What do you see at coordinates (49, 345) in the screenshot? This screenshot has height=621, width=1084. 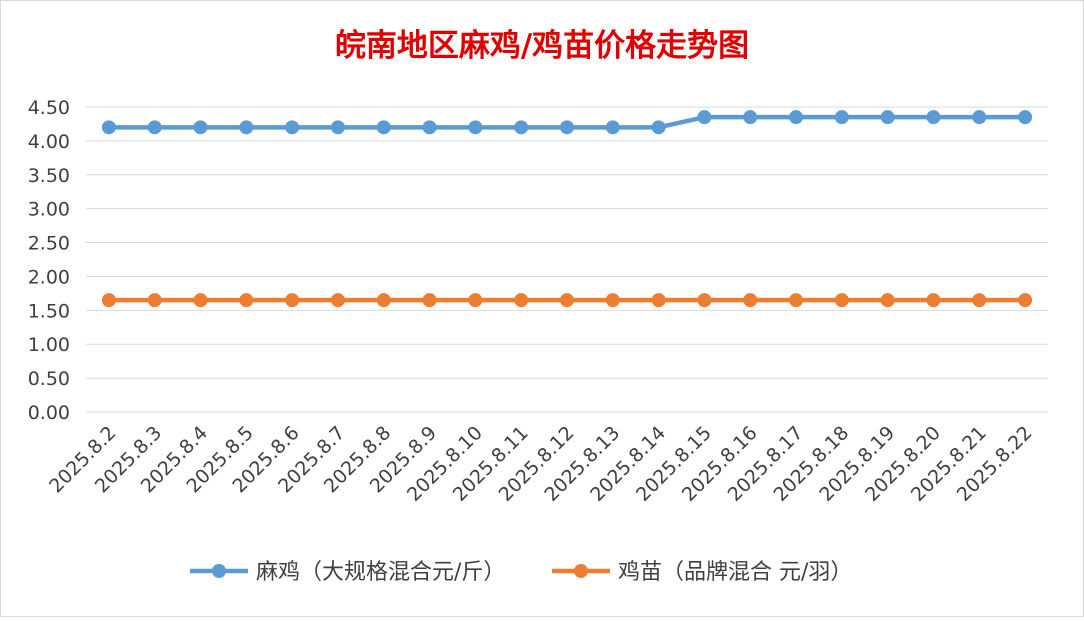 I see `y-tick-label: 1.00` at bounding box center [49, 345].